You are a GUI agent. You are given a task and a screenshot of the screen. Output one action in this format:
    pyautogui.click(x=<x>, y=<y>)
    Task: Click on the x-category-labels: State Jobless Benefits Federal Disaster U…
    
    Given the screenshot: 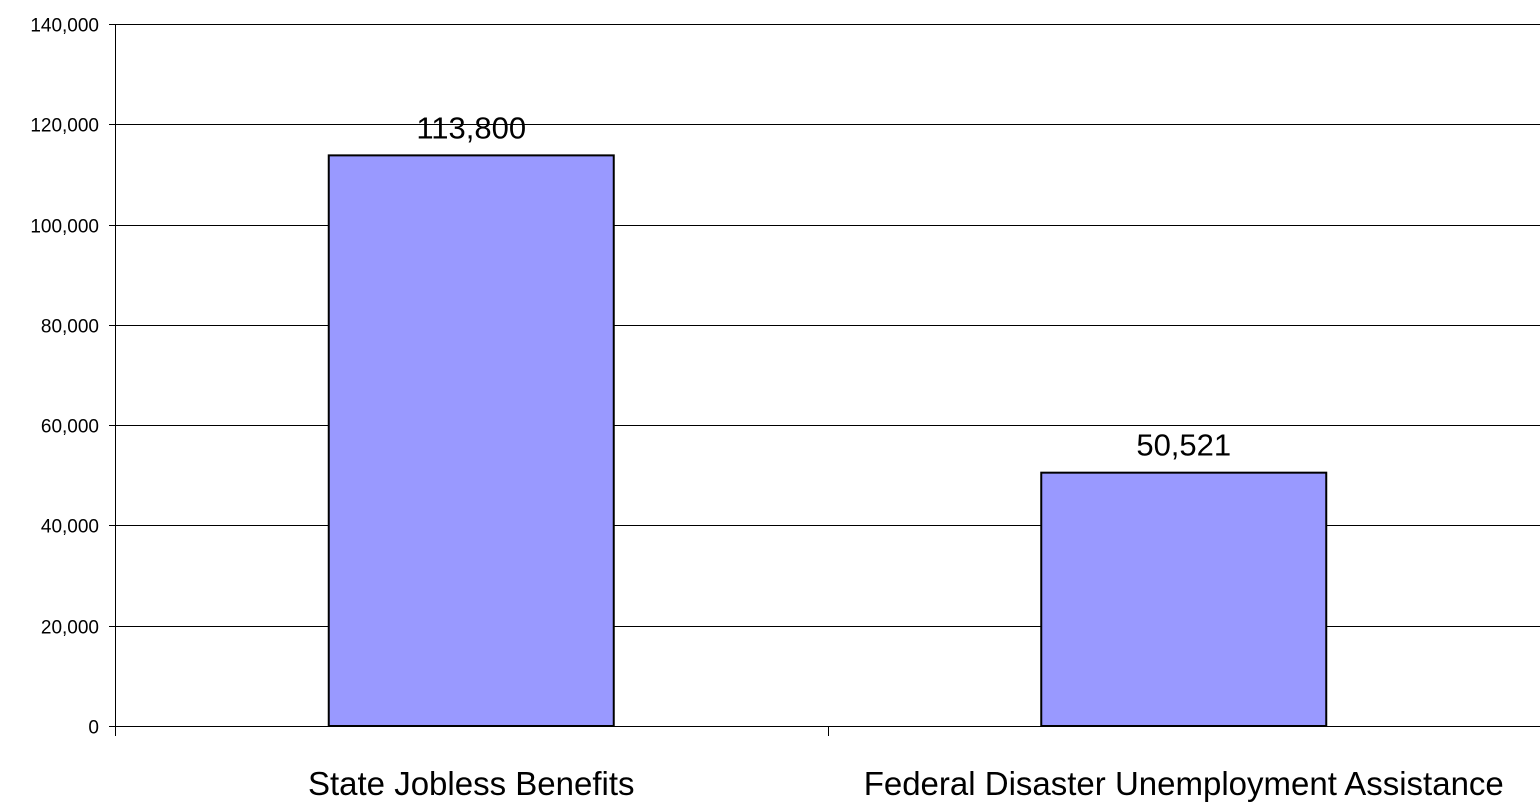 What is the action you would take?
    pyautogui.click(x=906, y=783)
    